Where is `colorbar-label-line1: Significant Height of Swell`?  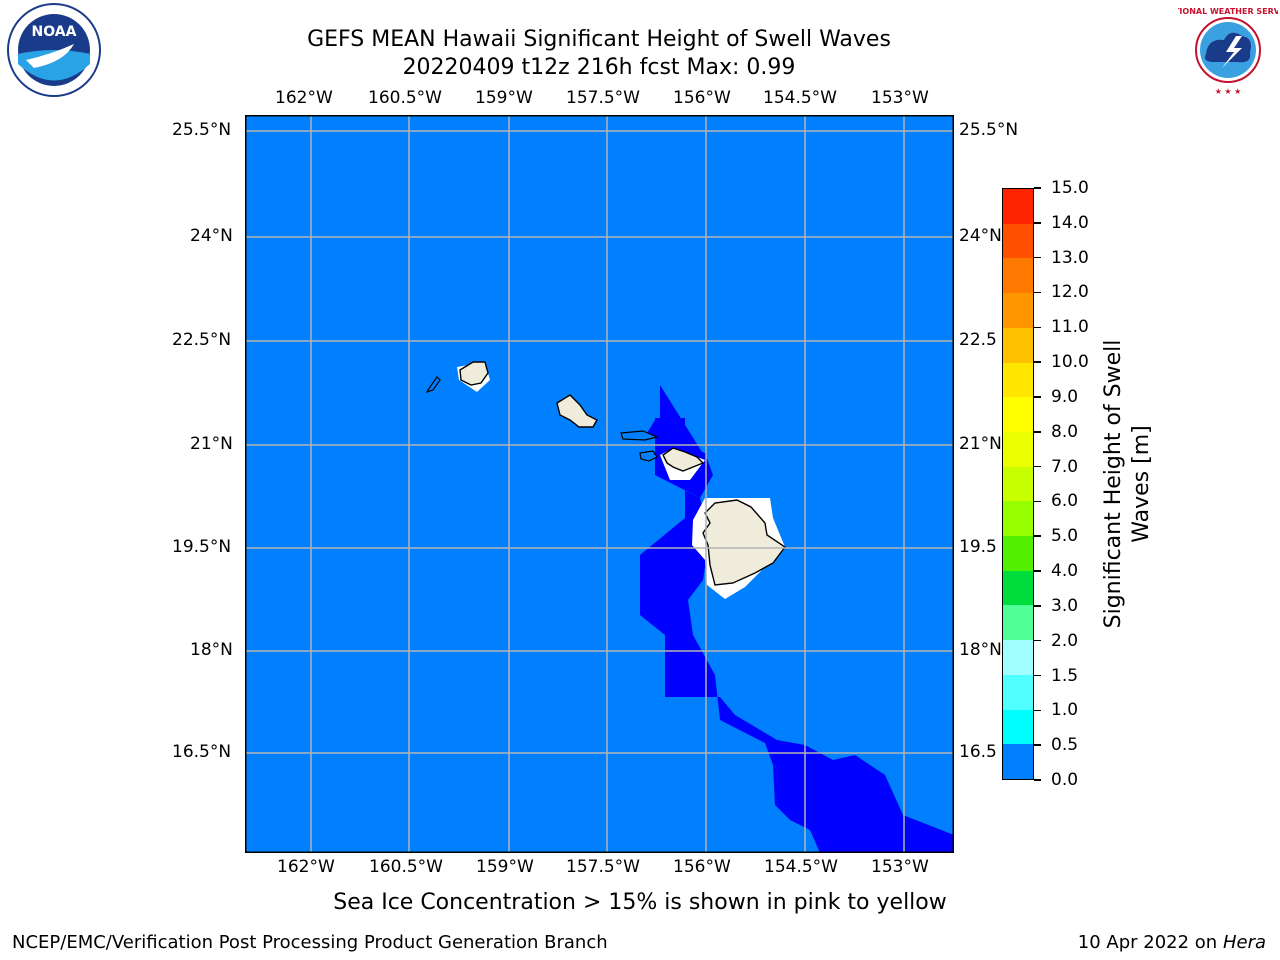
colorbar-label-line1: Significant Height of Swell is located at coordinates (1113, 484).